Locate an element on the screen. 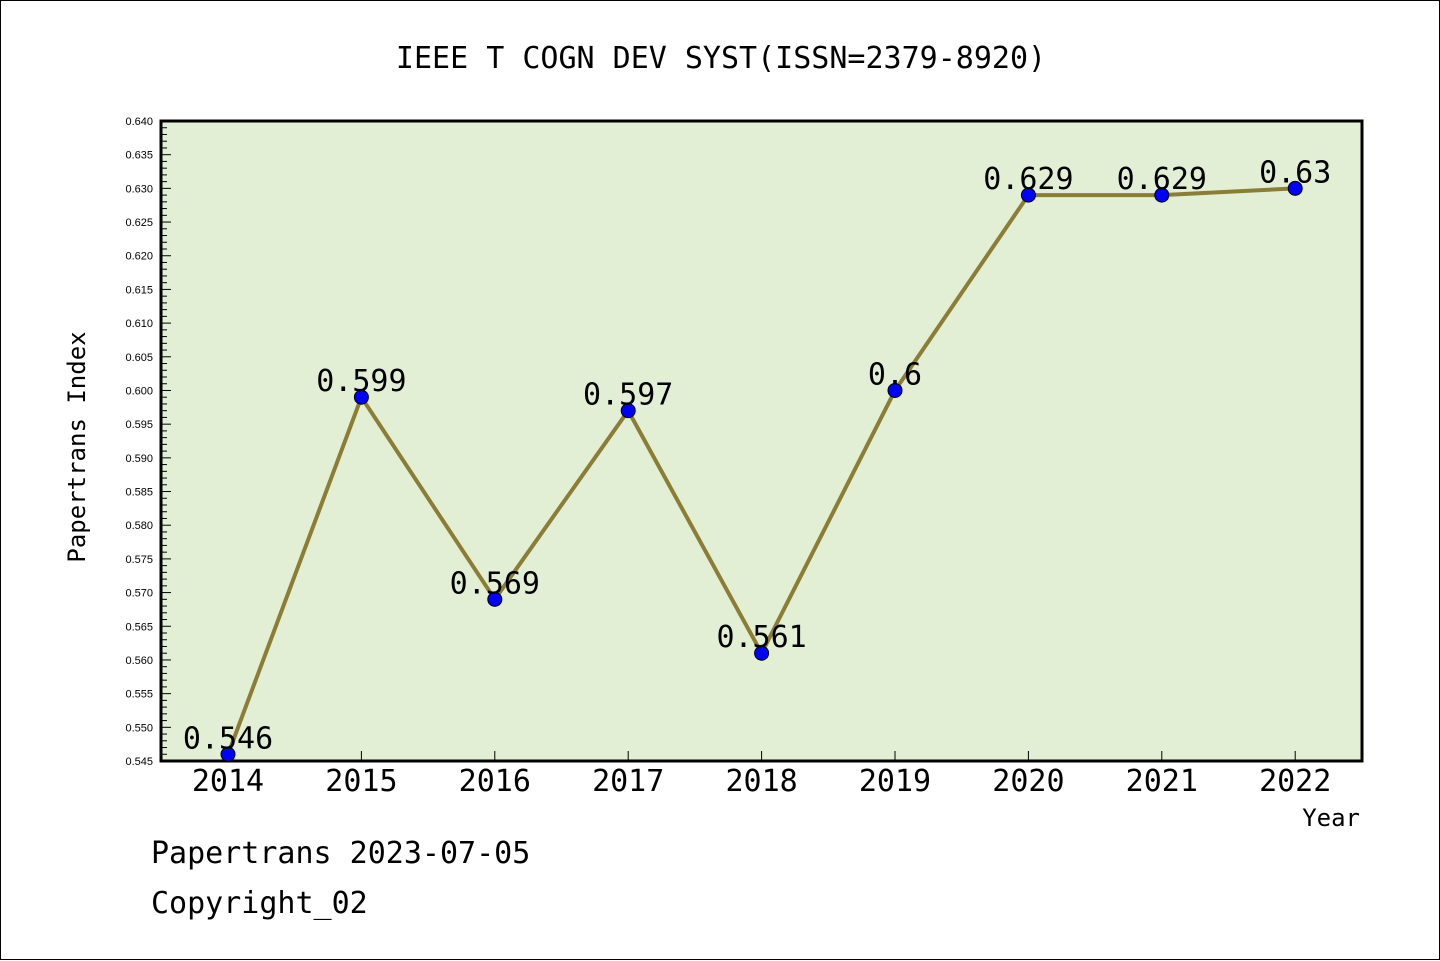  y-tick-label: 0.610 is located at coordinates (139, 324).